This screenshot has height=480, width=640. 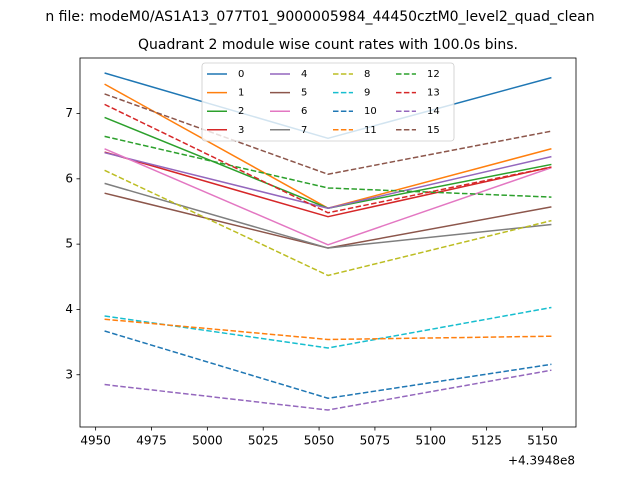 I want to click on y-tick-label: 4, so click(x=69, y=309).